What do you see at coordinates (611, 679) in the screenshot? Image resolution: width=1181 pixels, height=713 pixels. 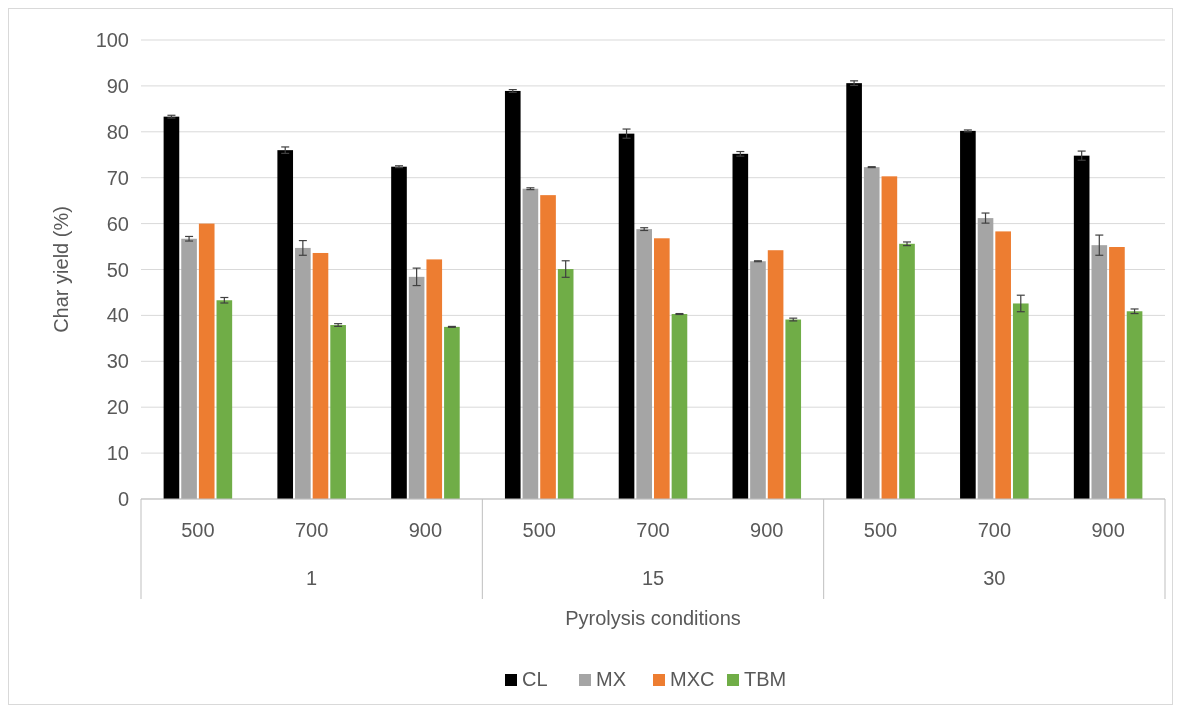 I see `legend-label: MX` at bounding box center [611, 679].